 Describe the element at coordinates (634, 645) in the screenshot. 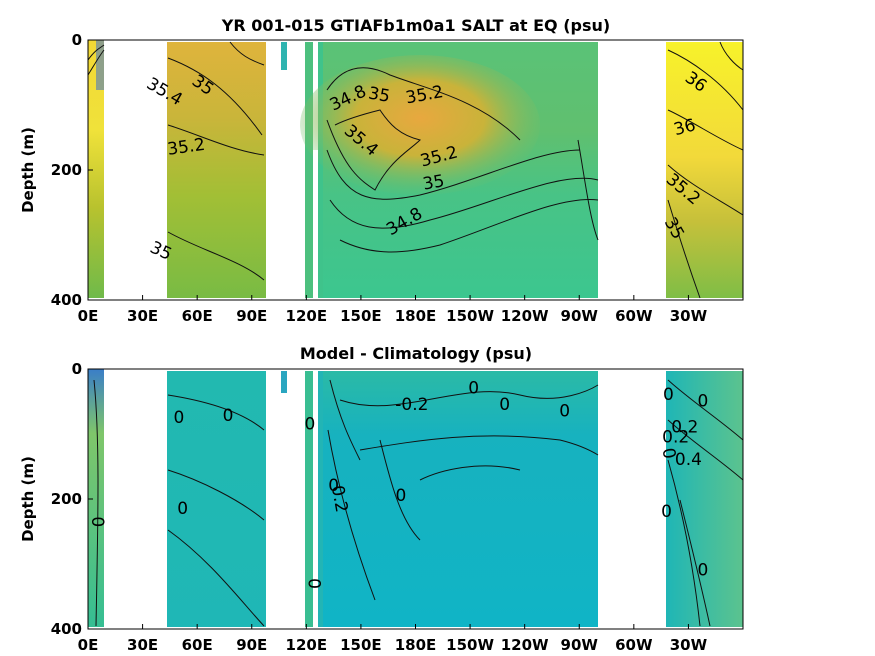

I see `bottom-x-tick-label: 60W` at that location.